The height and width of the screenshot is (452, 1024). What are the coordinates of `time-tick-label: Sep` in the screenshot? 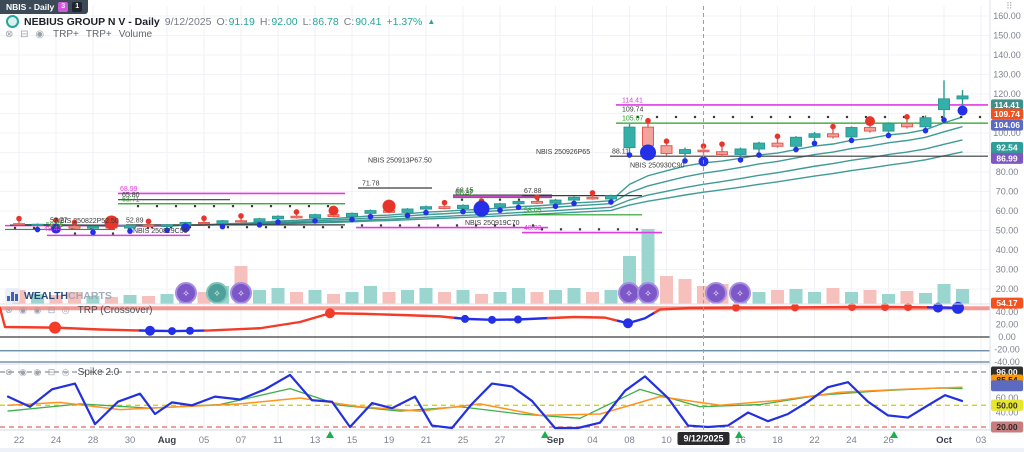 It's located at (556, 440).